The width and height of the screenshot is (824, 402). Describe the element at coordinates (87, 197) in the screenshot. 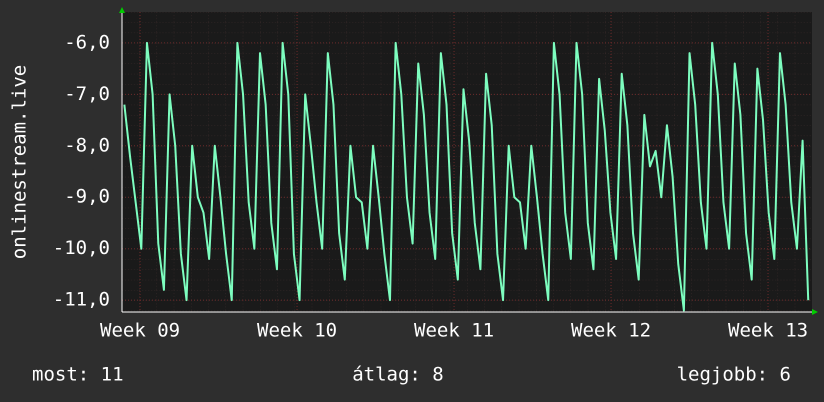

I see `y-tick-label: -9,0` at that location.